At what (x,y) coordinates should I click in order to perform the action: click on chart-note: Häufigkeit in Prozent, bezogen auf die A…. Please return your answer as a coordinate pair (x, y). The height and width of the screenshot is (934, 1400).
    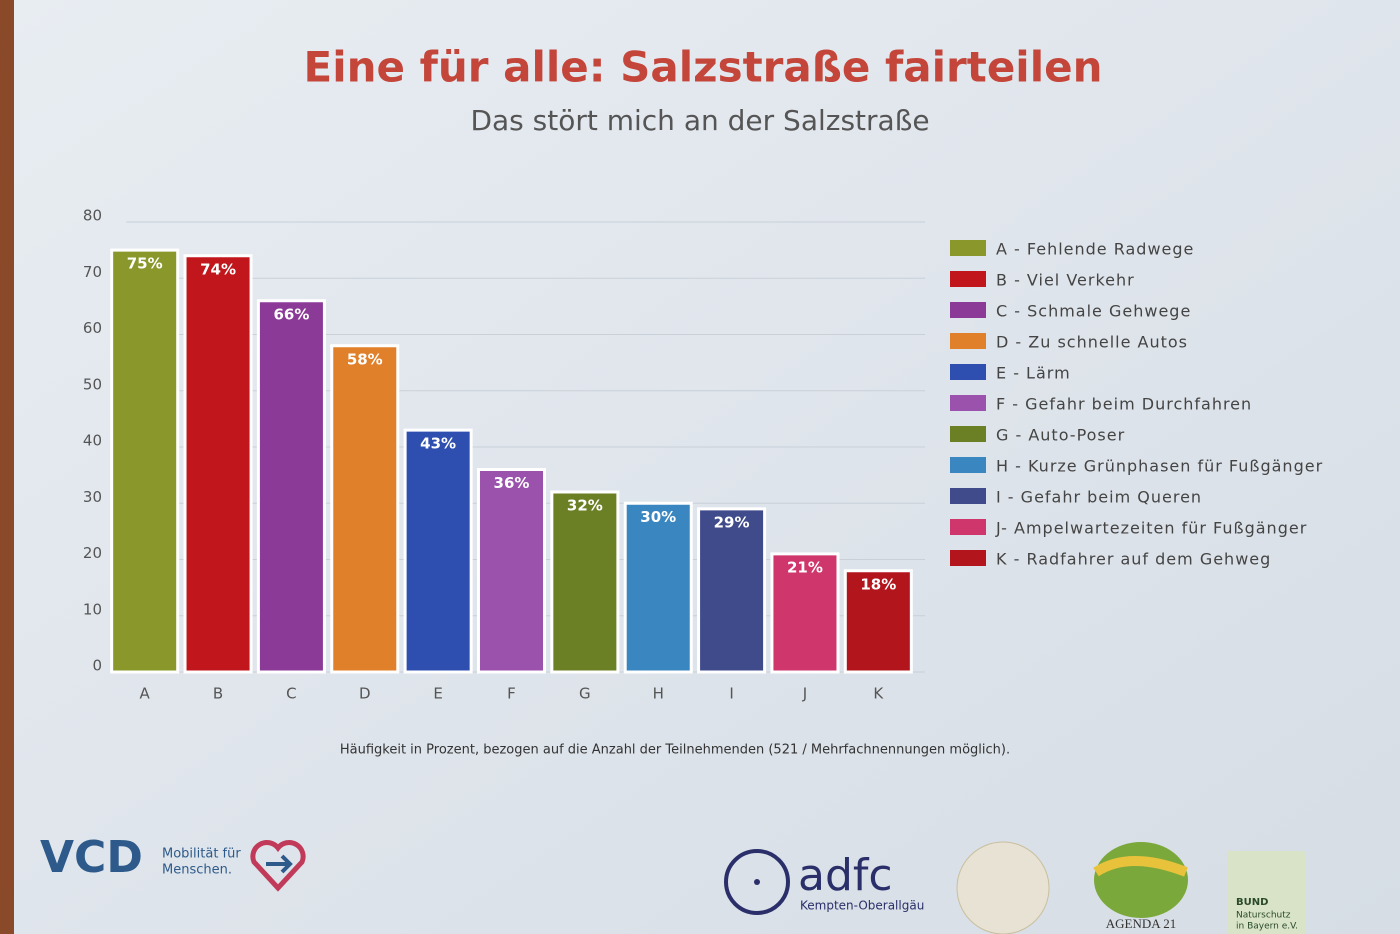
    Looking at the image, I should click on (675, 750).